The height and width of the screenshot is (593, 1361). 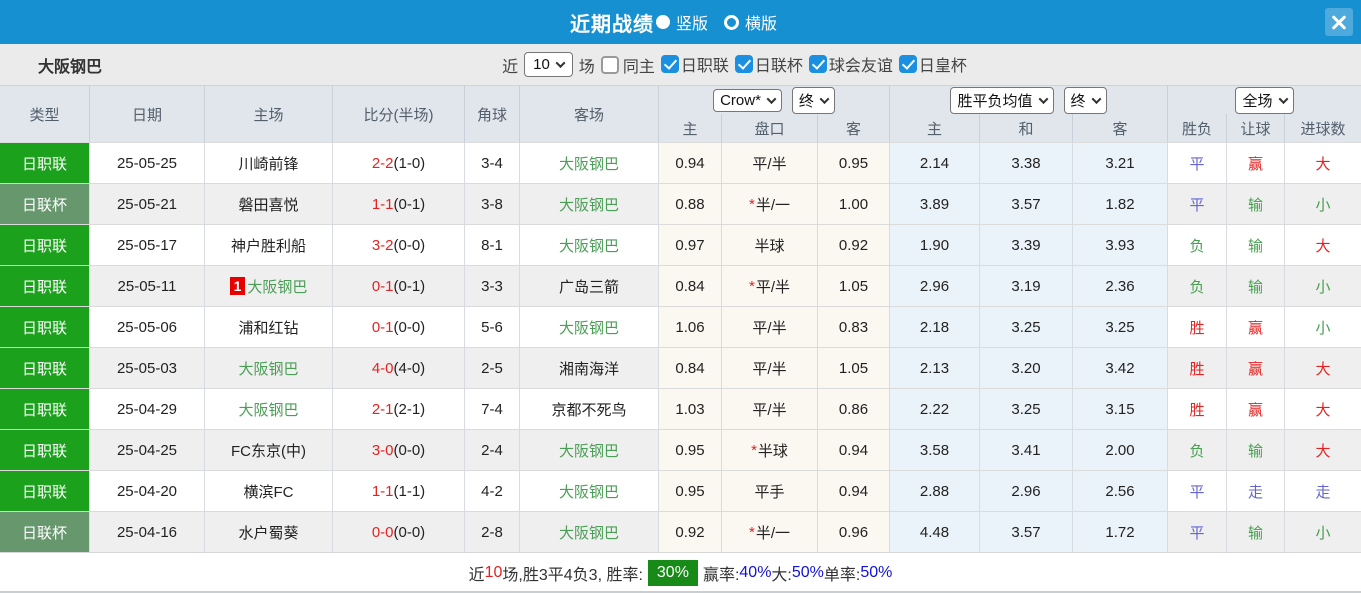 I want to click on goals-result-cell: 走, so click(x=1323, y=490).